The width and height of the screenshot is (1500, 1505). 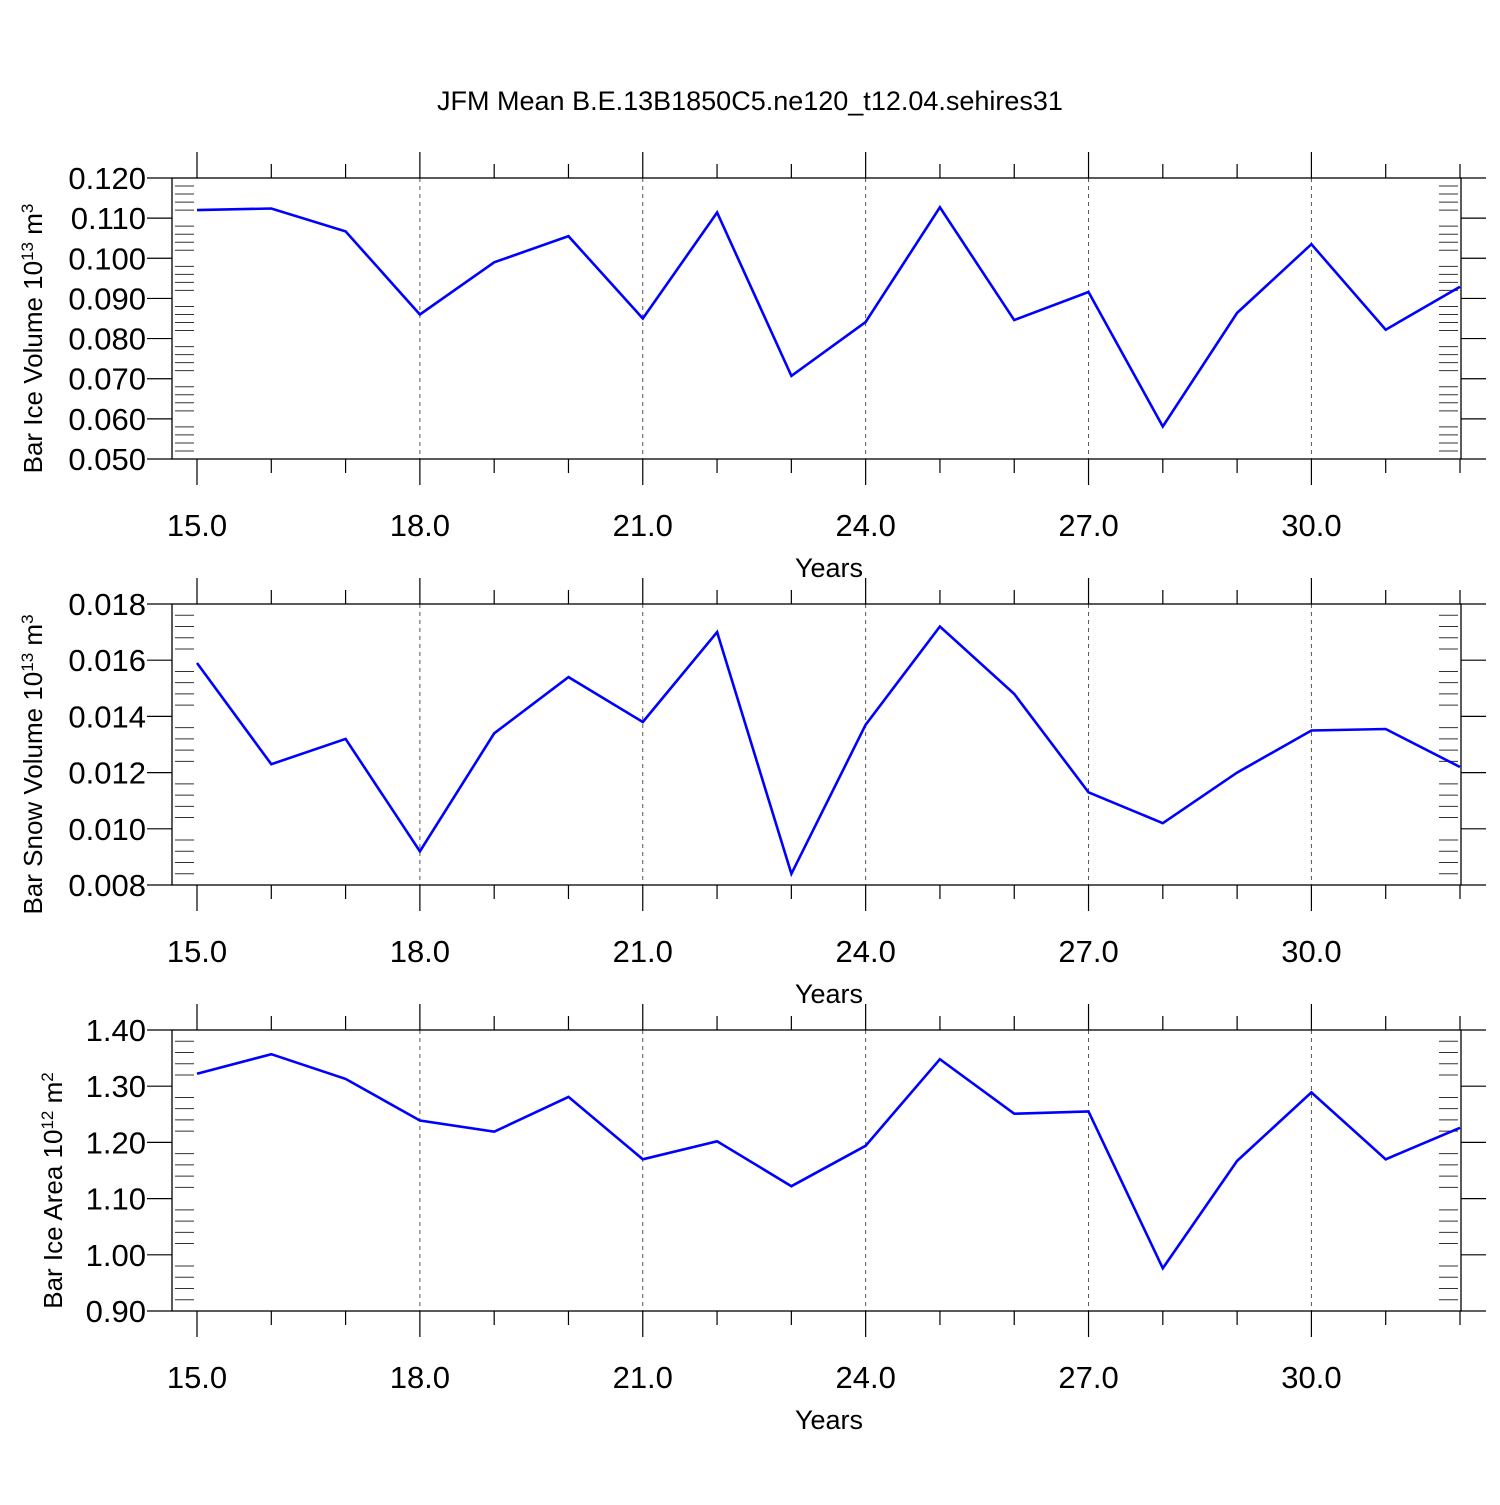 What do you see at coordinates (1088, 951) in the screenshot?
I see `panel-2-x-tick-label: 27.0` at bounding box center [1088, 951].